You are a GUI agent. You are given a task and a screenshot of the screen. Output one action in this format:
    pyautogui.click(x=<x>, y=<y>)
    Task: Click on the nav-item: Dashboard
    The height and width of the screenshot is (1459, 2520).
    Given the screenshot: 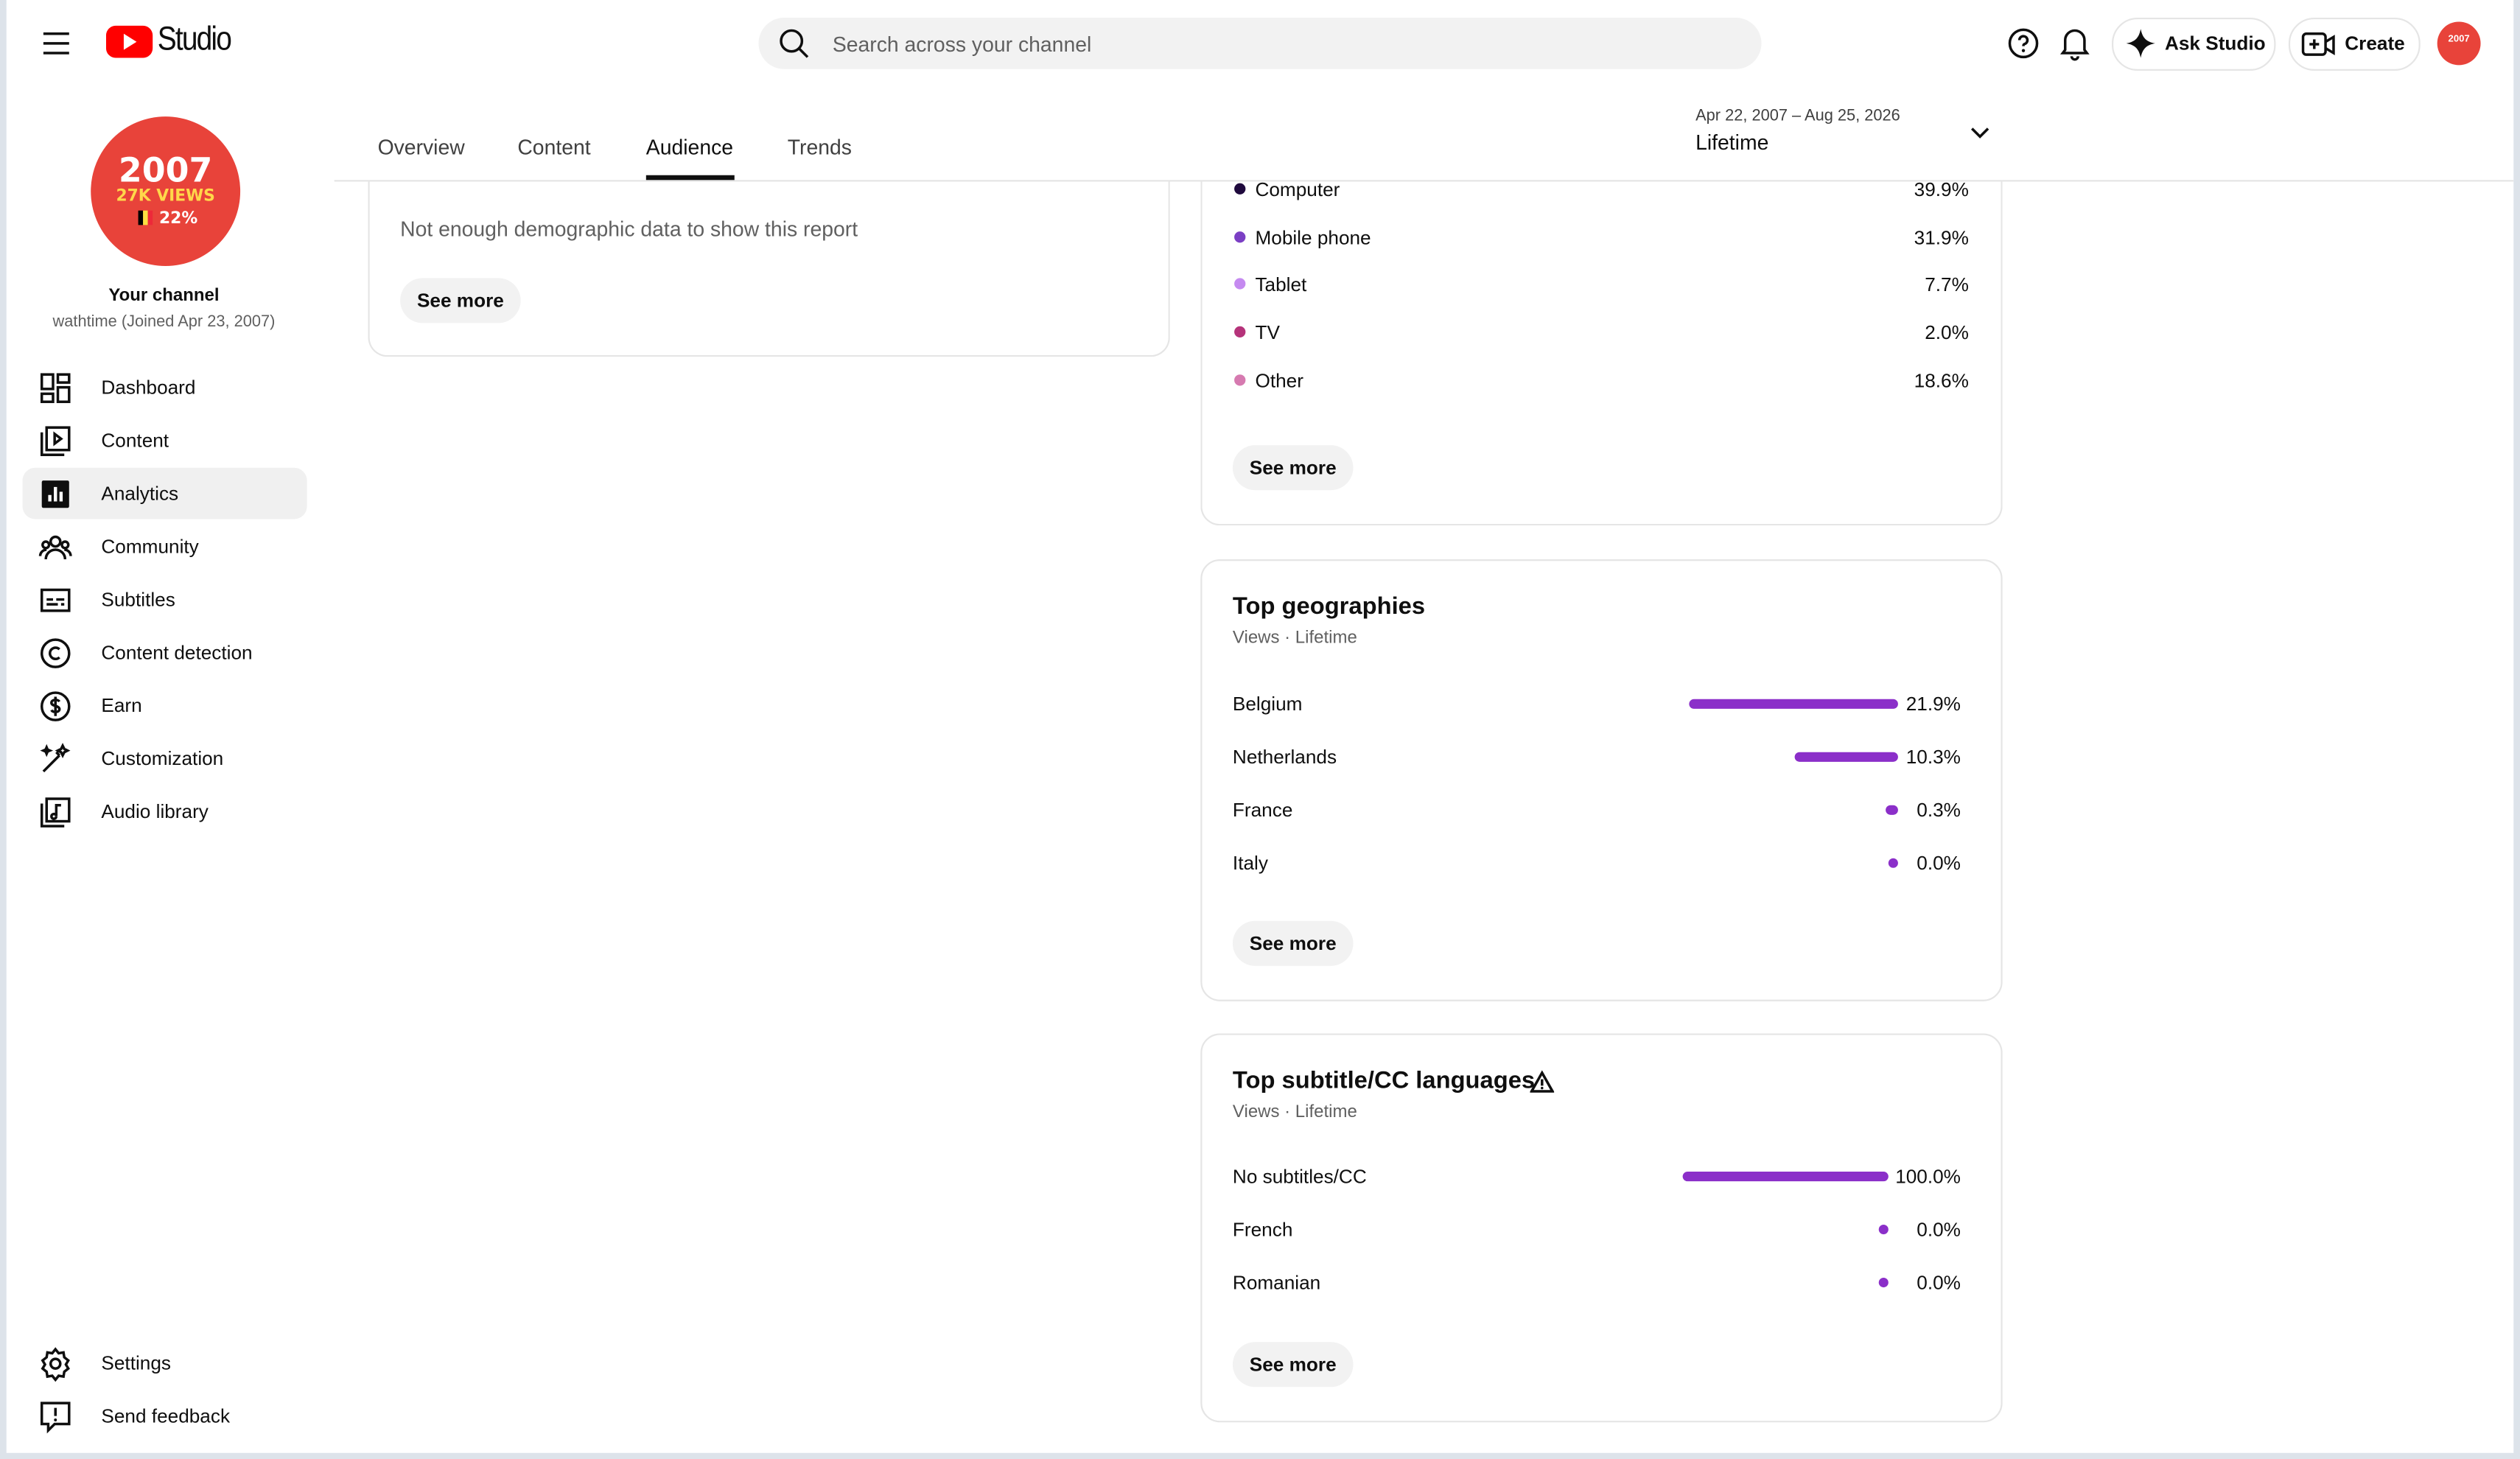 What is the action you would take?
    pyautogui.click(x=165, y=388)
    